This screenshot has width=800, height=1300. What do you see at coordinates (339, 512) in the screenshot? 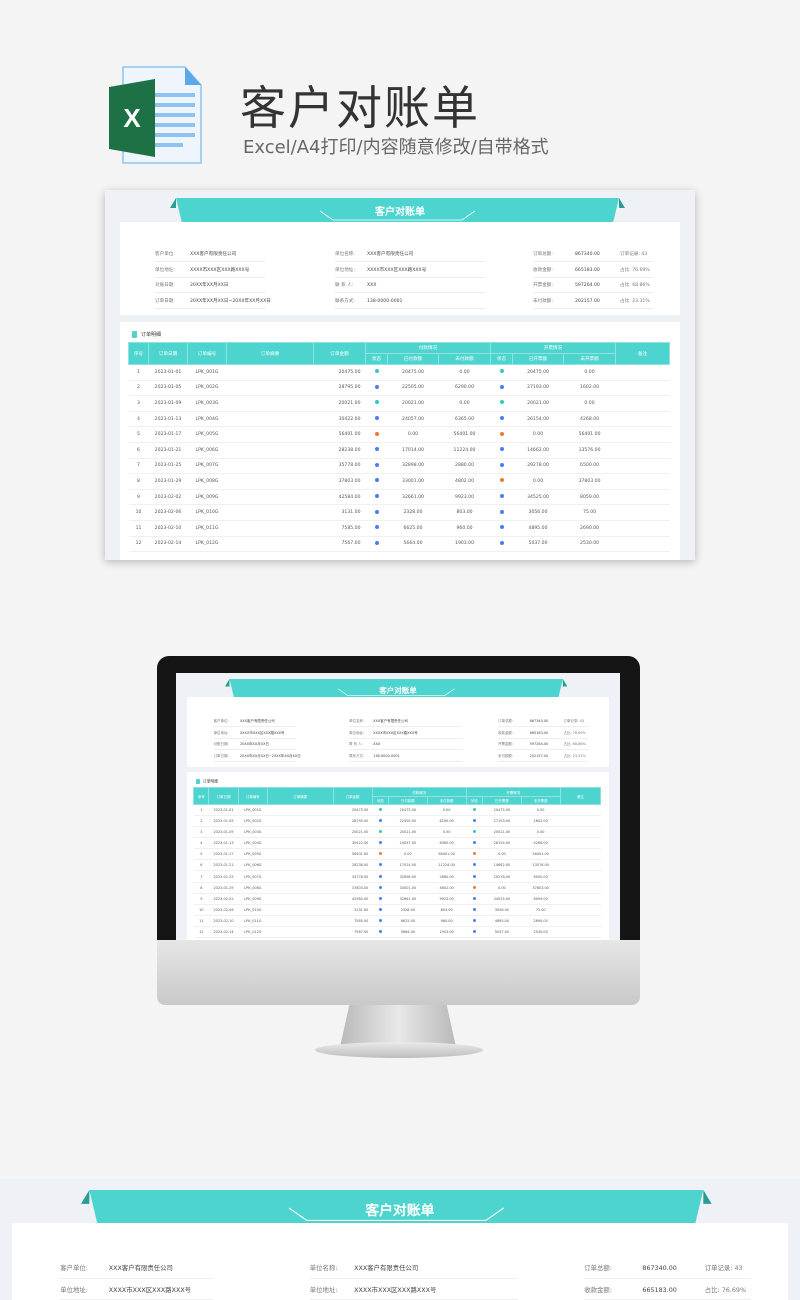
I see `cell-amount: 3131.00` at bounding box center [339, 512].